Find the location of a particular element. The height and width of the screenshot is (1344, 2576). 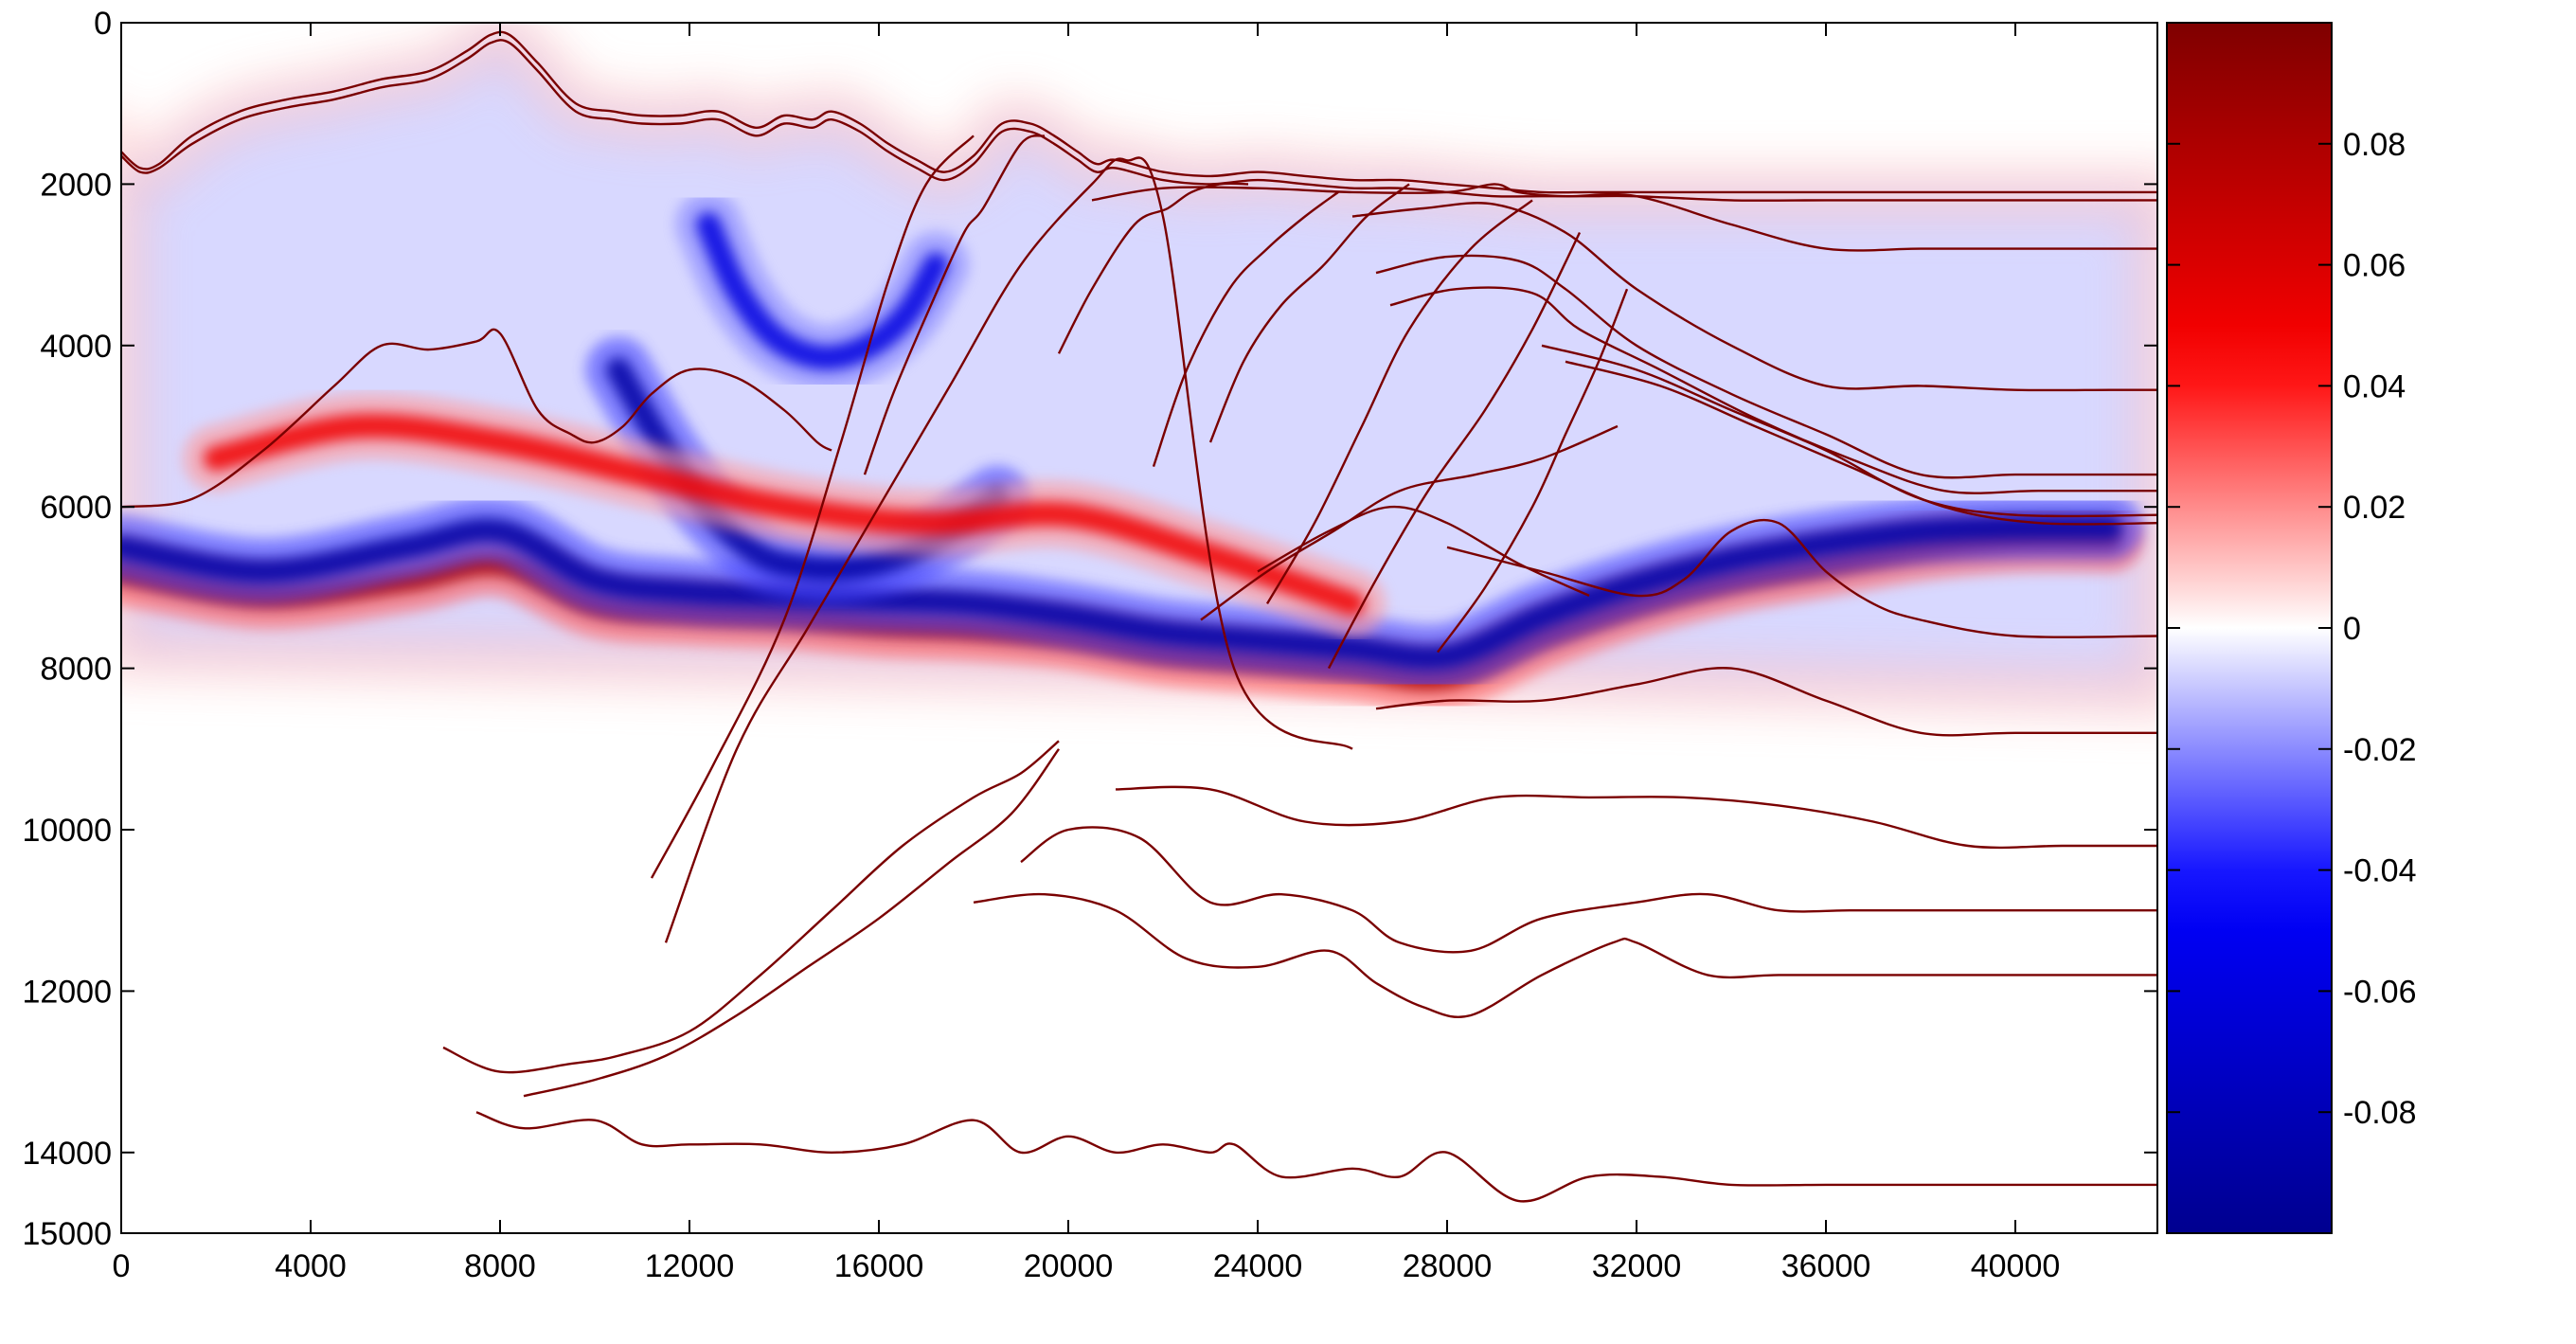

y-tick-label: 2000 is located at coordinates (76, 185).